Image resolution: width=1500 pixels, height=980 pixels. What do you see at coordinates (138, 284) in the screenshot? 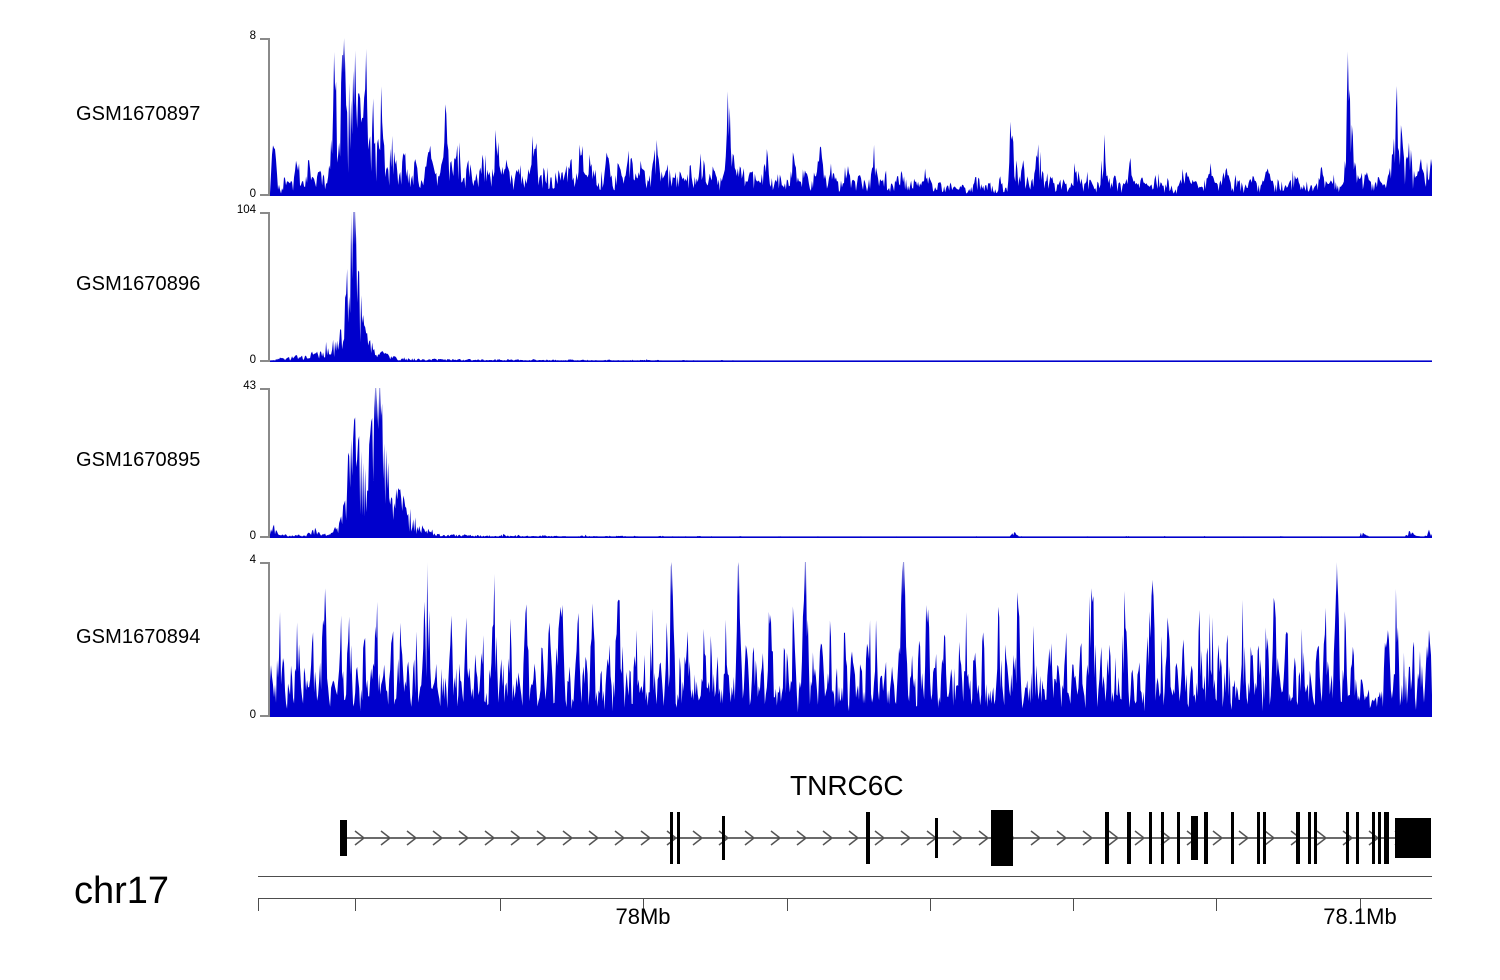
I see `track-label: GSM1670896` at bounding box center [138, 284].